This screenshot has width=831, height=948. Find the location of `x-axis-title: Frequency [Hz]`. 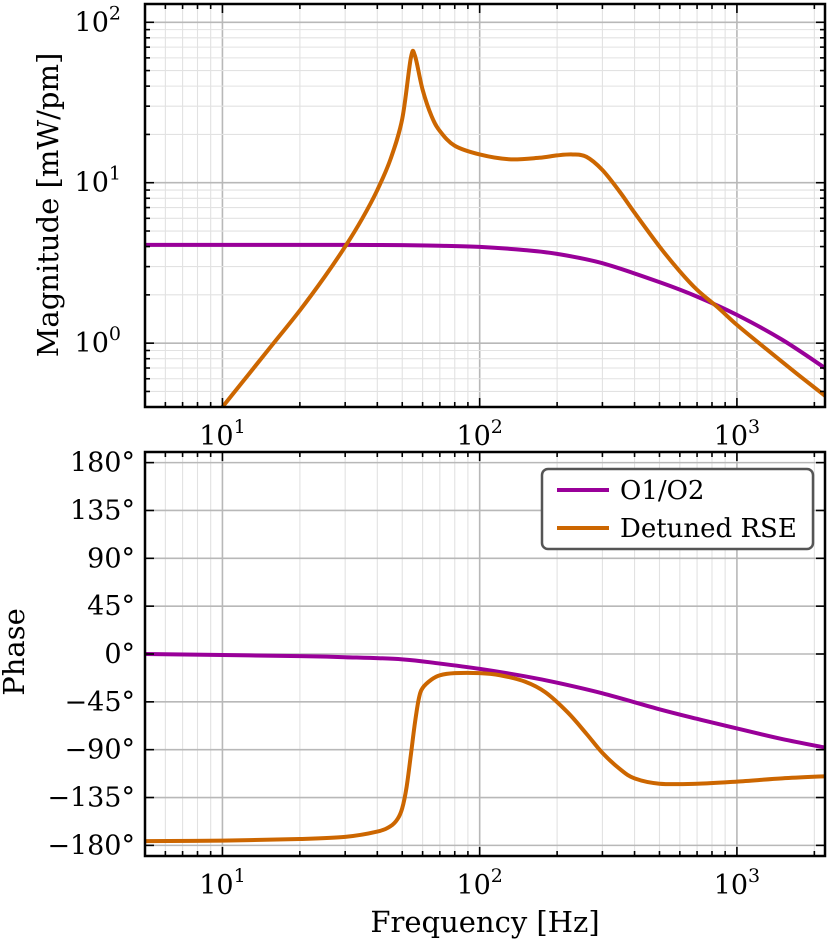

x-axis-title: Frequency [Hz] is located at coordinates (484, 922).